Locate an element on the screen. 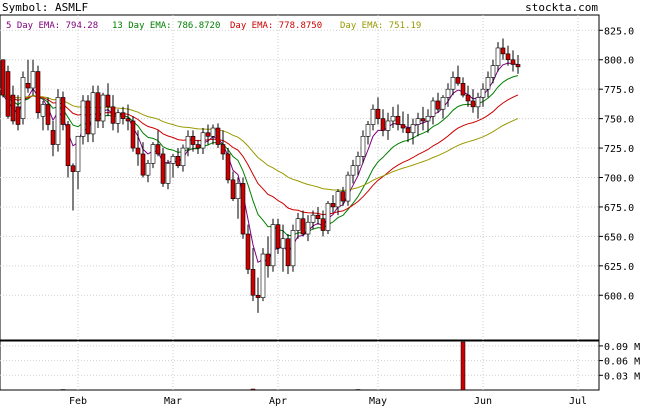  volume-layer is located at coordinates (263, 366).